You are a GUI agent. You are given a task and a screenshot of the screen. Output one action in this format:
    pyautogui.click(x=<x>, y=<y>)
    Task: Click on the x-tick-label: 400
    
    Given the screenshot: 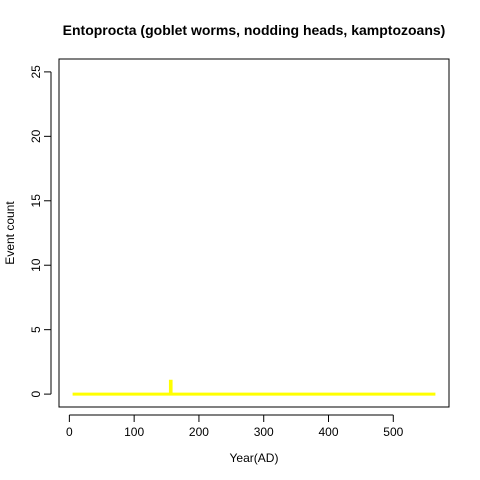 What is the action you would take?
    pyautogui.click(x=328, y=432)
    